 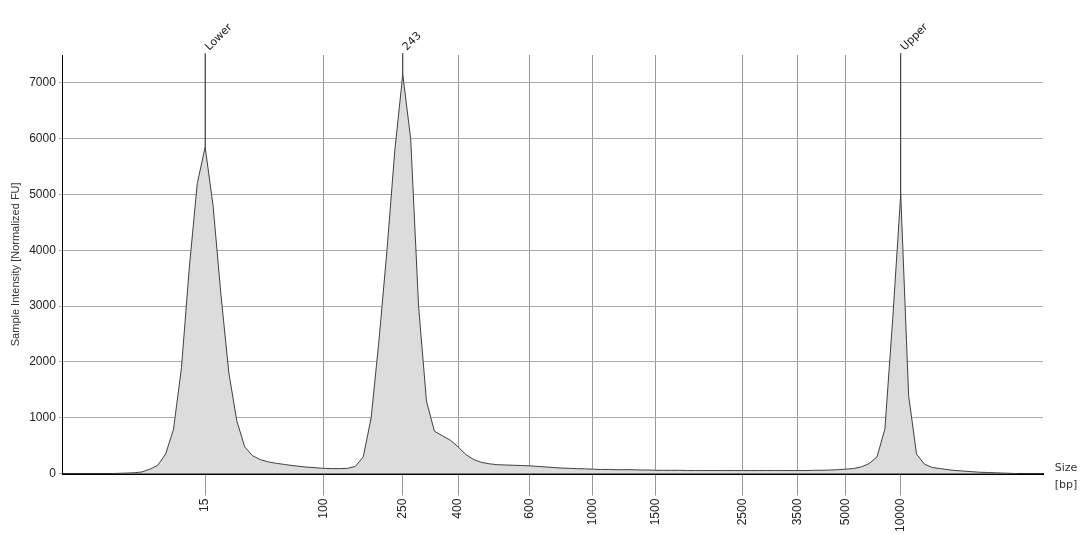 I want to click on x-tick-label: 250, so click(x=402, y=508).